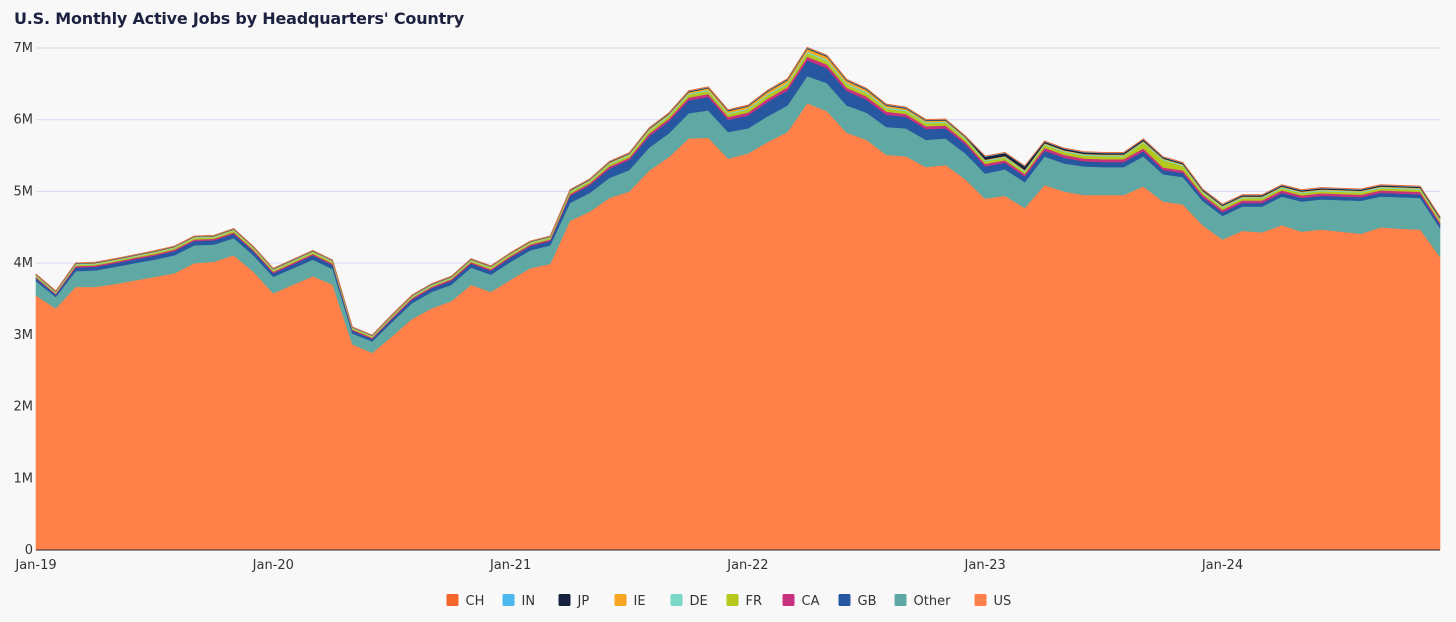 This screenshot has width=1456, height=622. I want to click on legend-label: DE, so click(699, 601).